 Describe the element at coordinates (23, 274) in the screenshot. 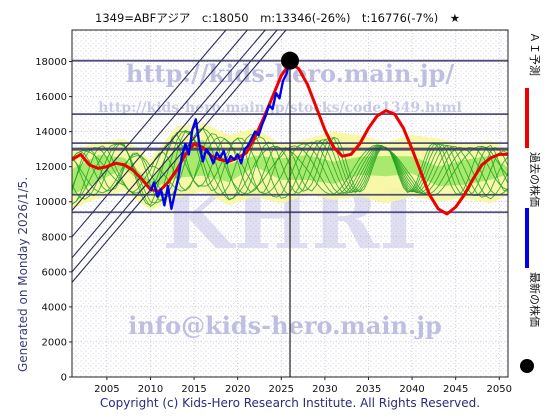

I see `generated-date: Generated on Monday 2026/1/5.` at that location.